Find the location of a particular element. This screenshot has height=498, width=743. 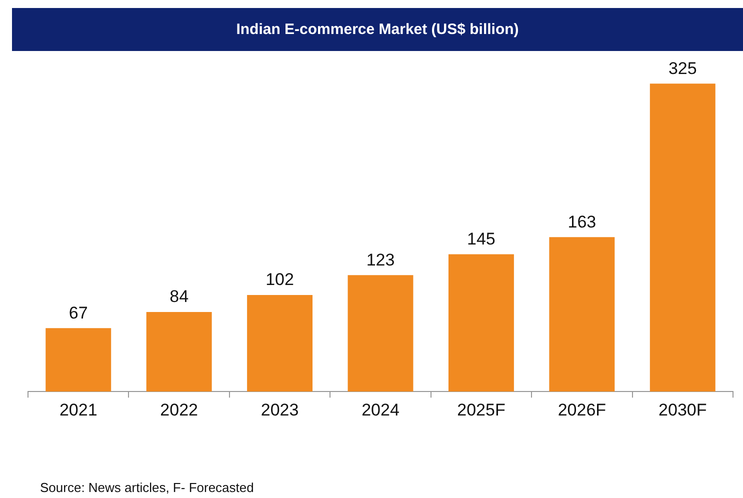

data-label: 145 is located at coordinates (481, 238).